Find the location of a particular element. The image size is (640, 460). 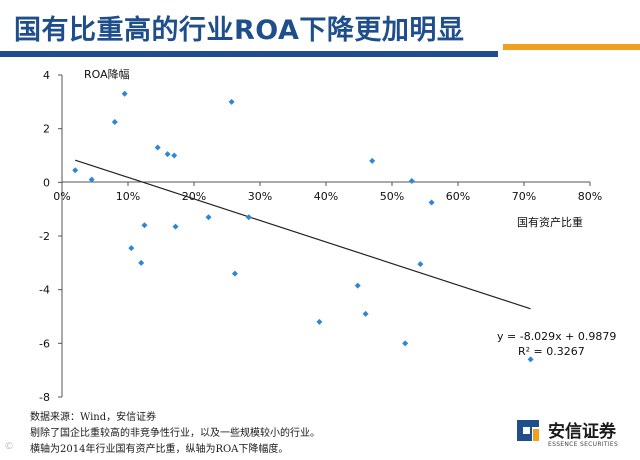

y-axis-label: ROA降幅 is located at coordinates (107, 74).